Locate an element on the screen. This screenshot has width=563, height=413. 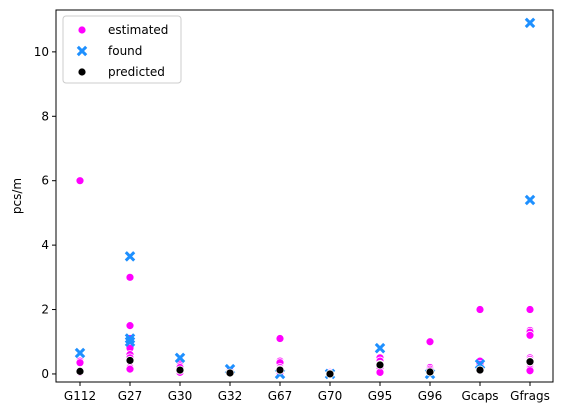
x-tick-label: G67 is located at coordinates (280, 396).